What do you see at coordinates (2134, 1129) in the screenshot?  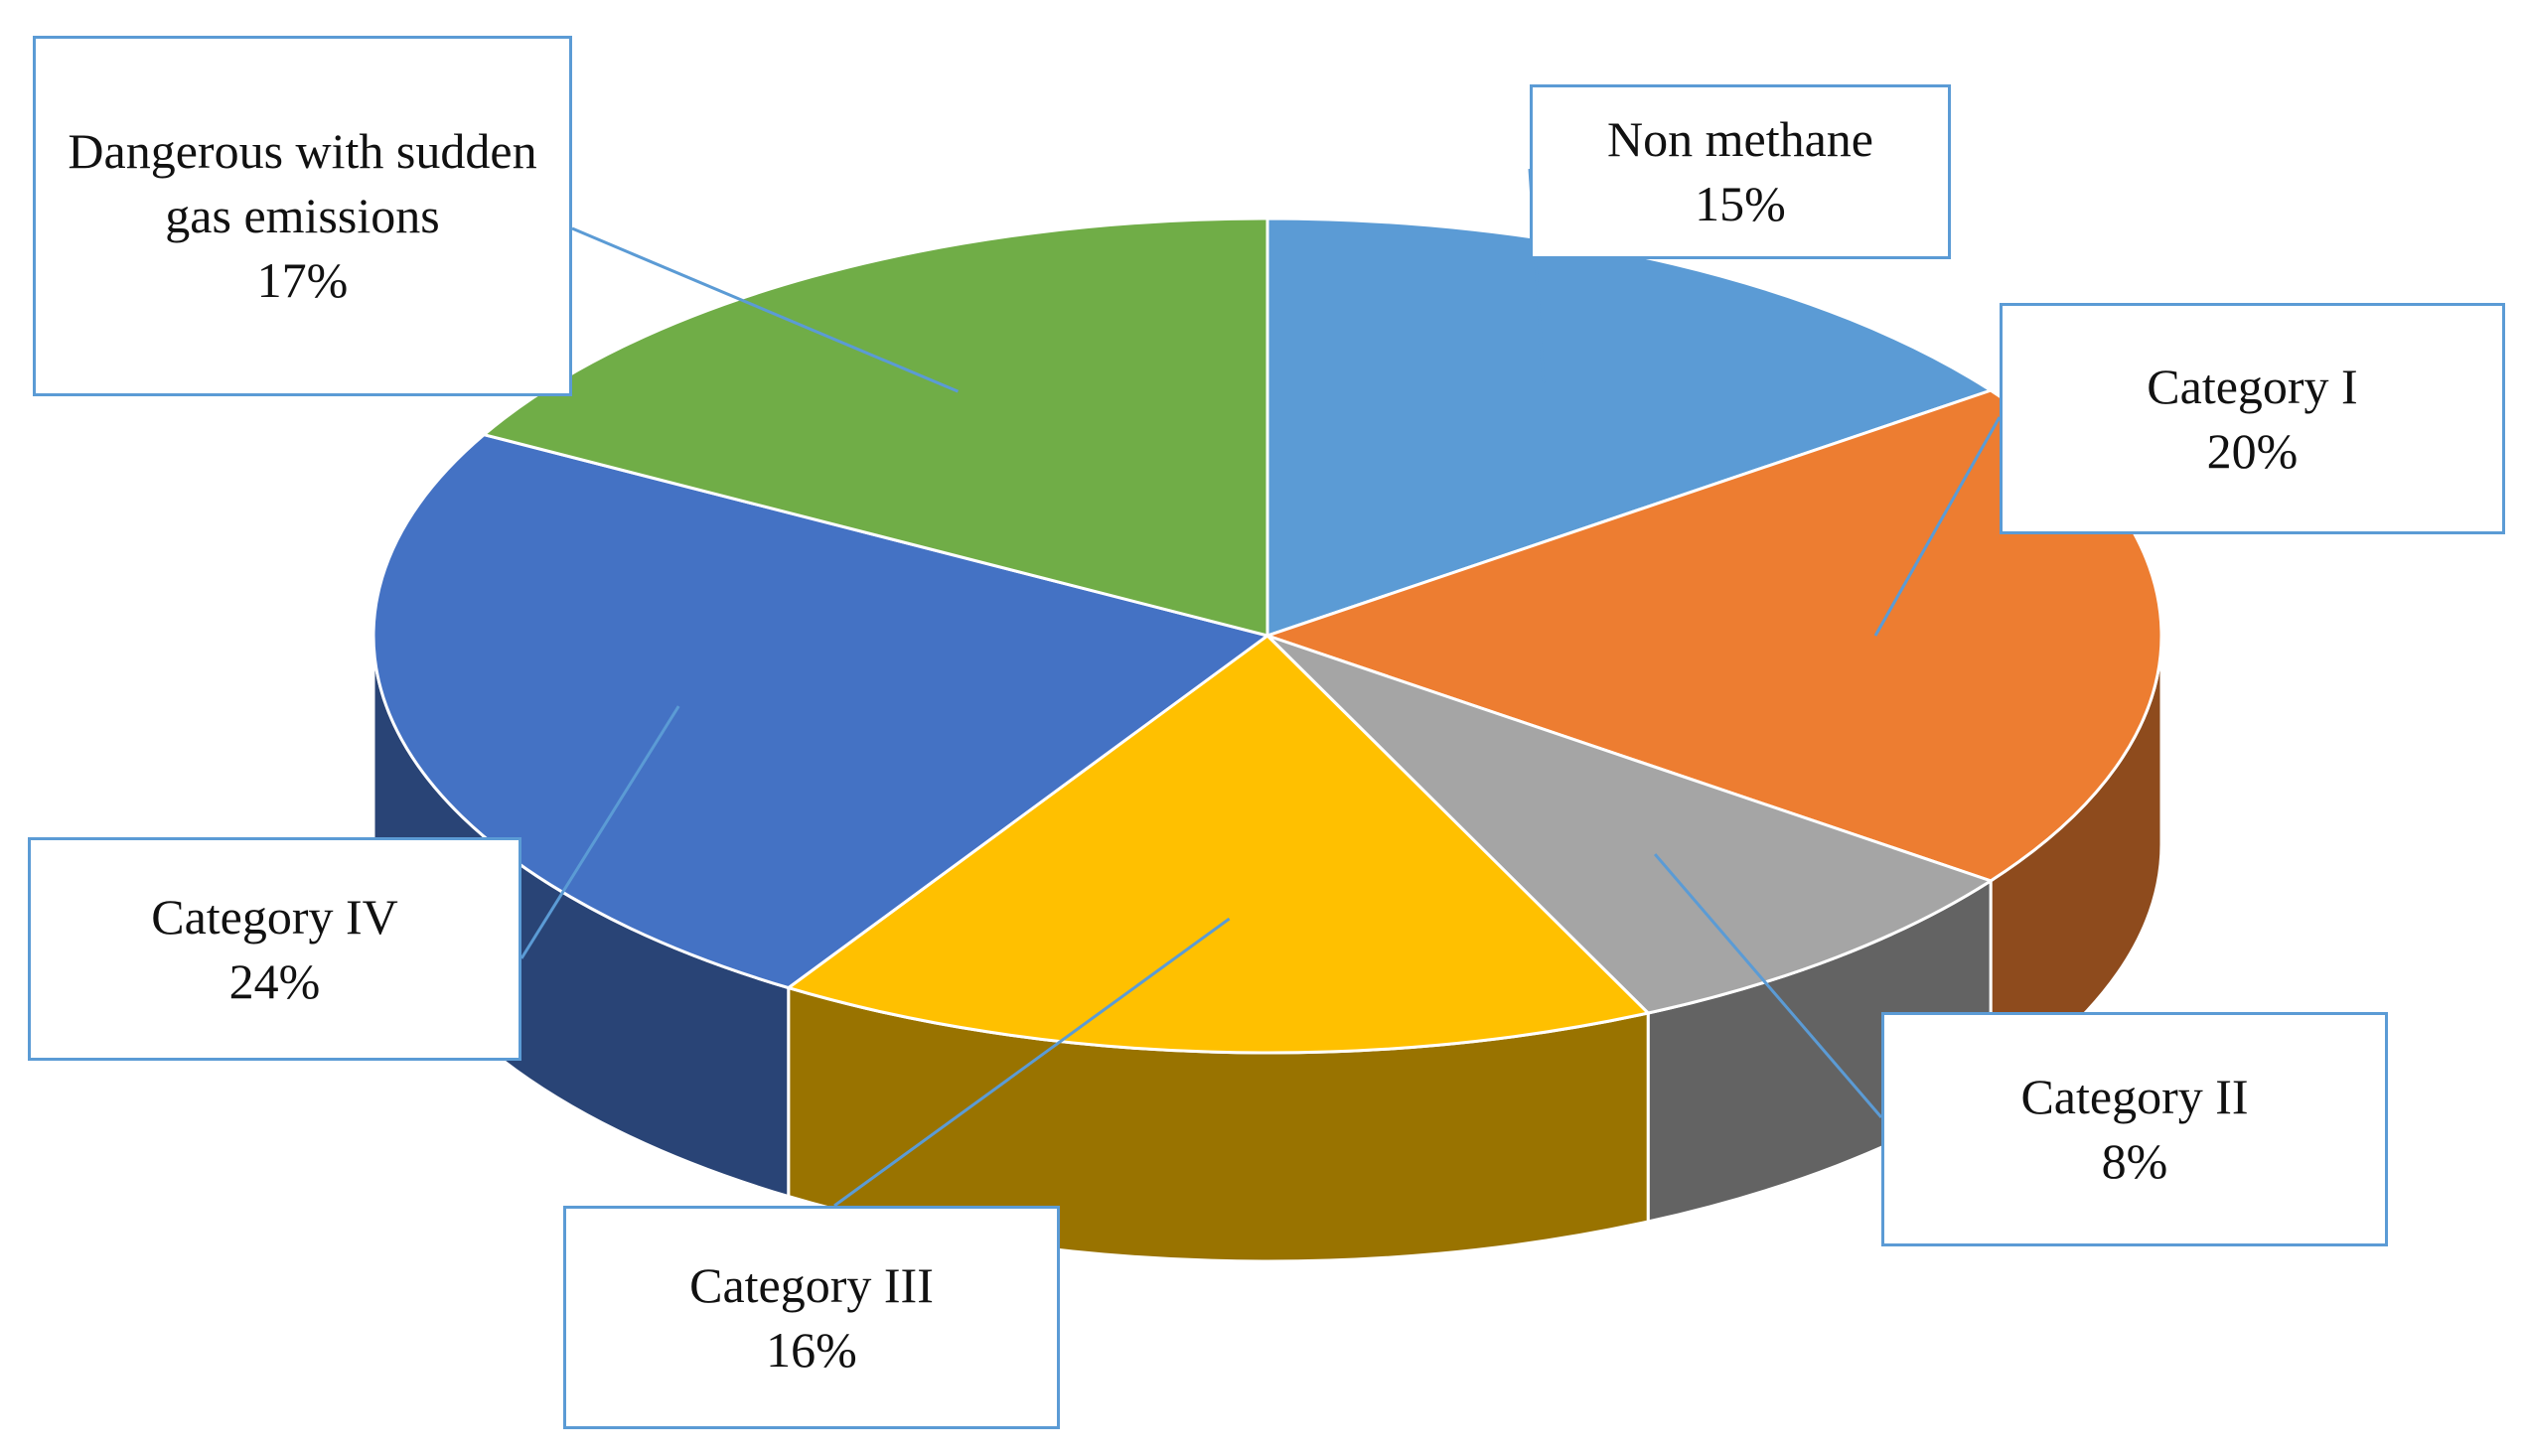 I see `data-label: Category II 8%` at bounding box center [2134, 1129].